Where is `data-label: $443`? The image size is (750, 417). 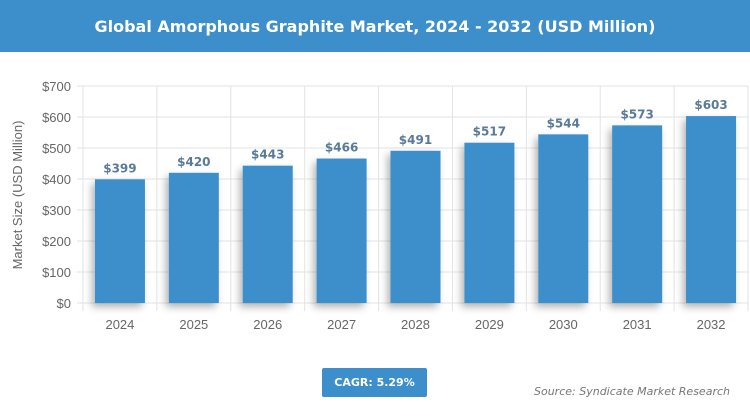
data-label: $443 is located at coordinates (267, 155).